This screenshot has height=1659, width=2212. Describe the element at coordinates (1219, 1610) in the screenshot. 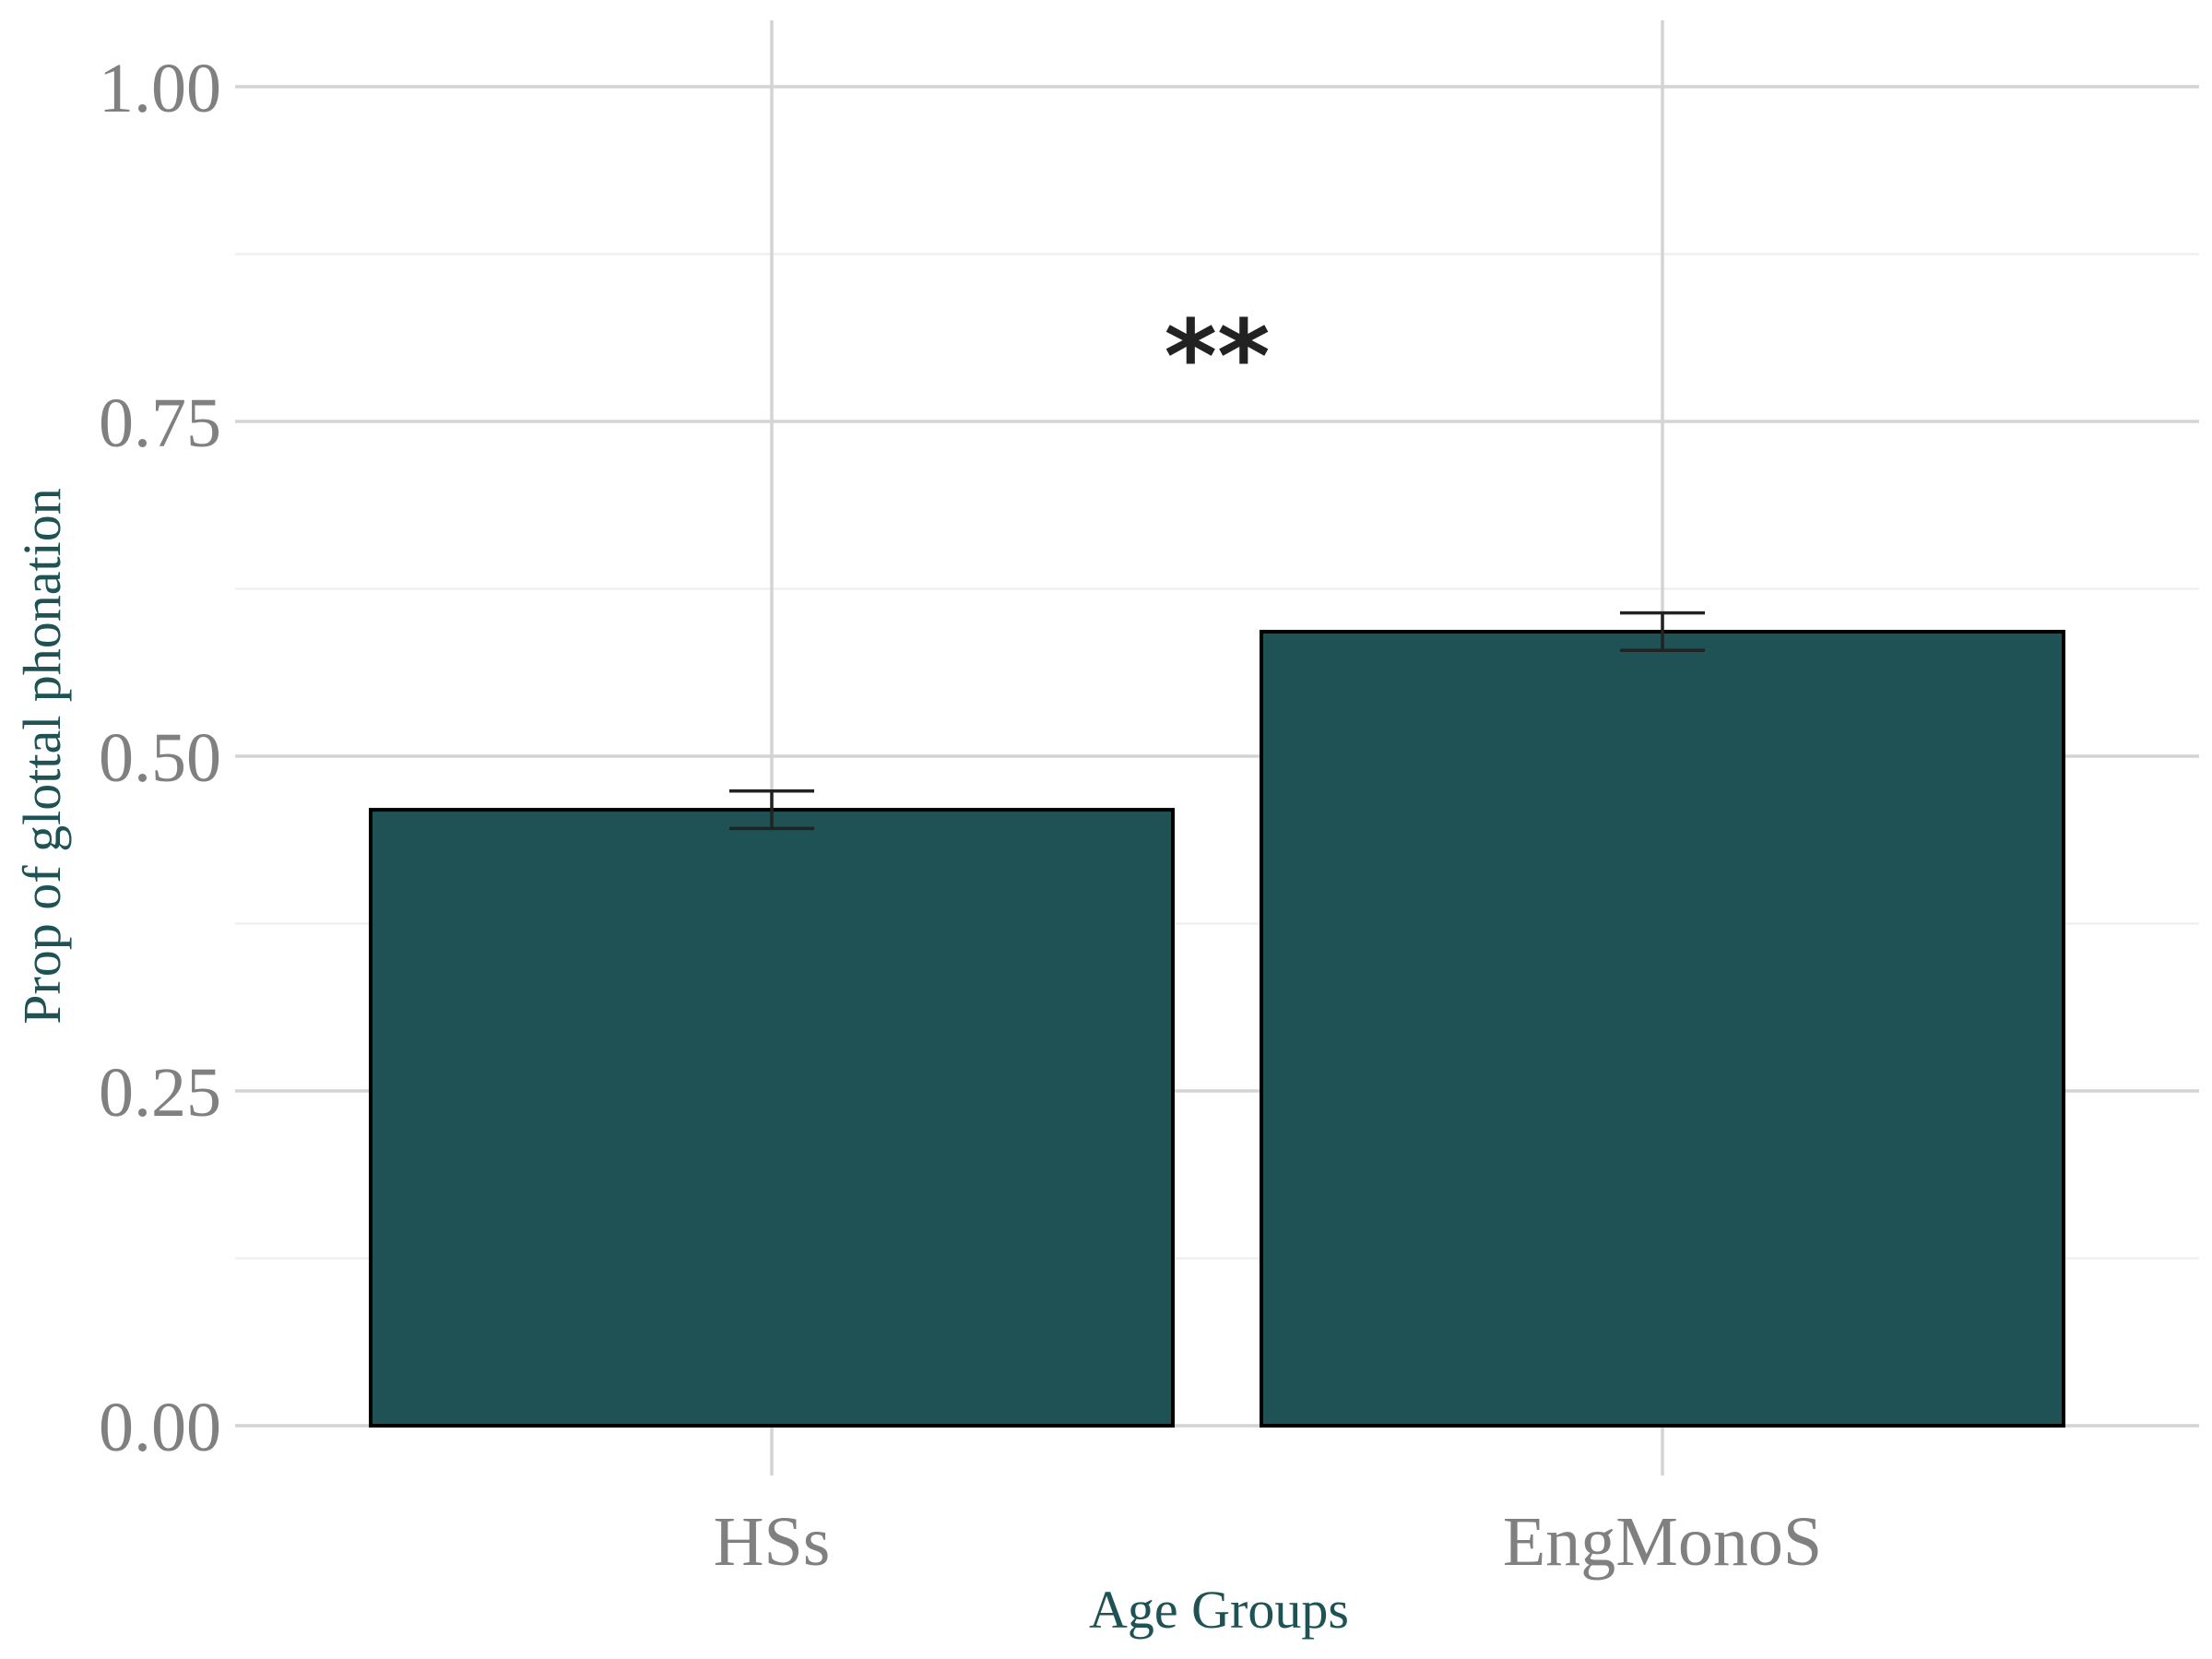

I see `x-axis-title: Age Groups` at that location.